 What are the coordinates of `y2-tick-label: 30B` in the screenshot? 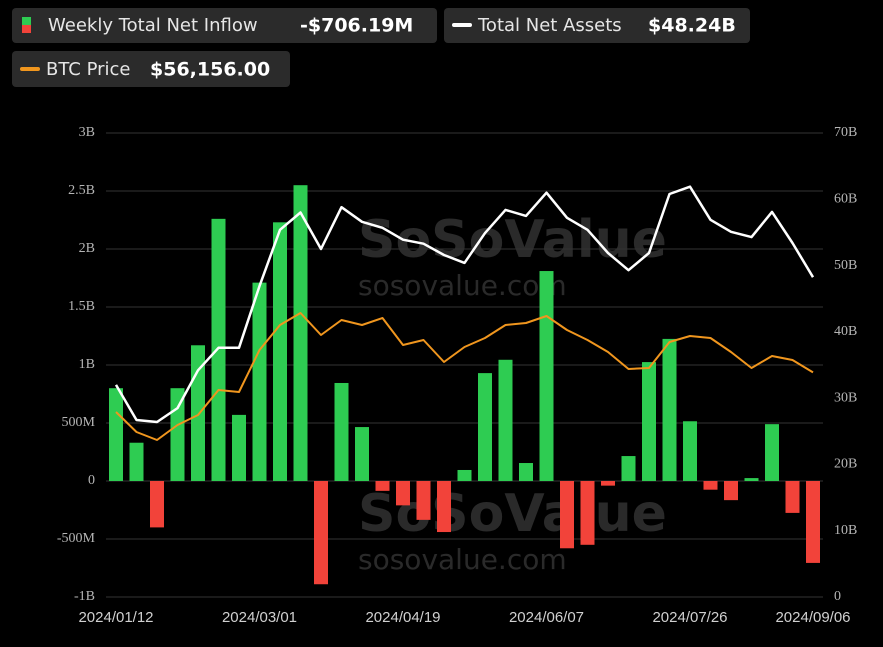 It's located at (845, 397).